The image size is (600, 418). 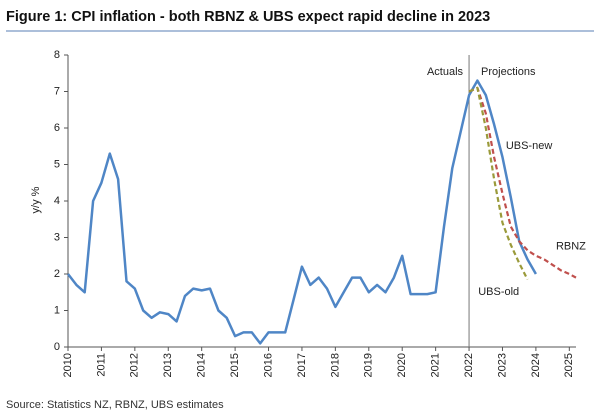 I want to click on x-tick-label: 2019, so click(x=369, y=365).